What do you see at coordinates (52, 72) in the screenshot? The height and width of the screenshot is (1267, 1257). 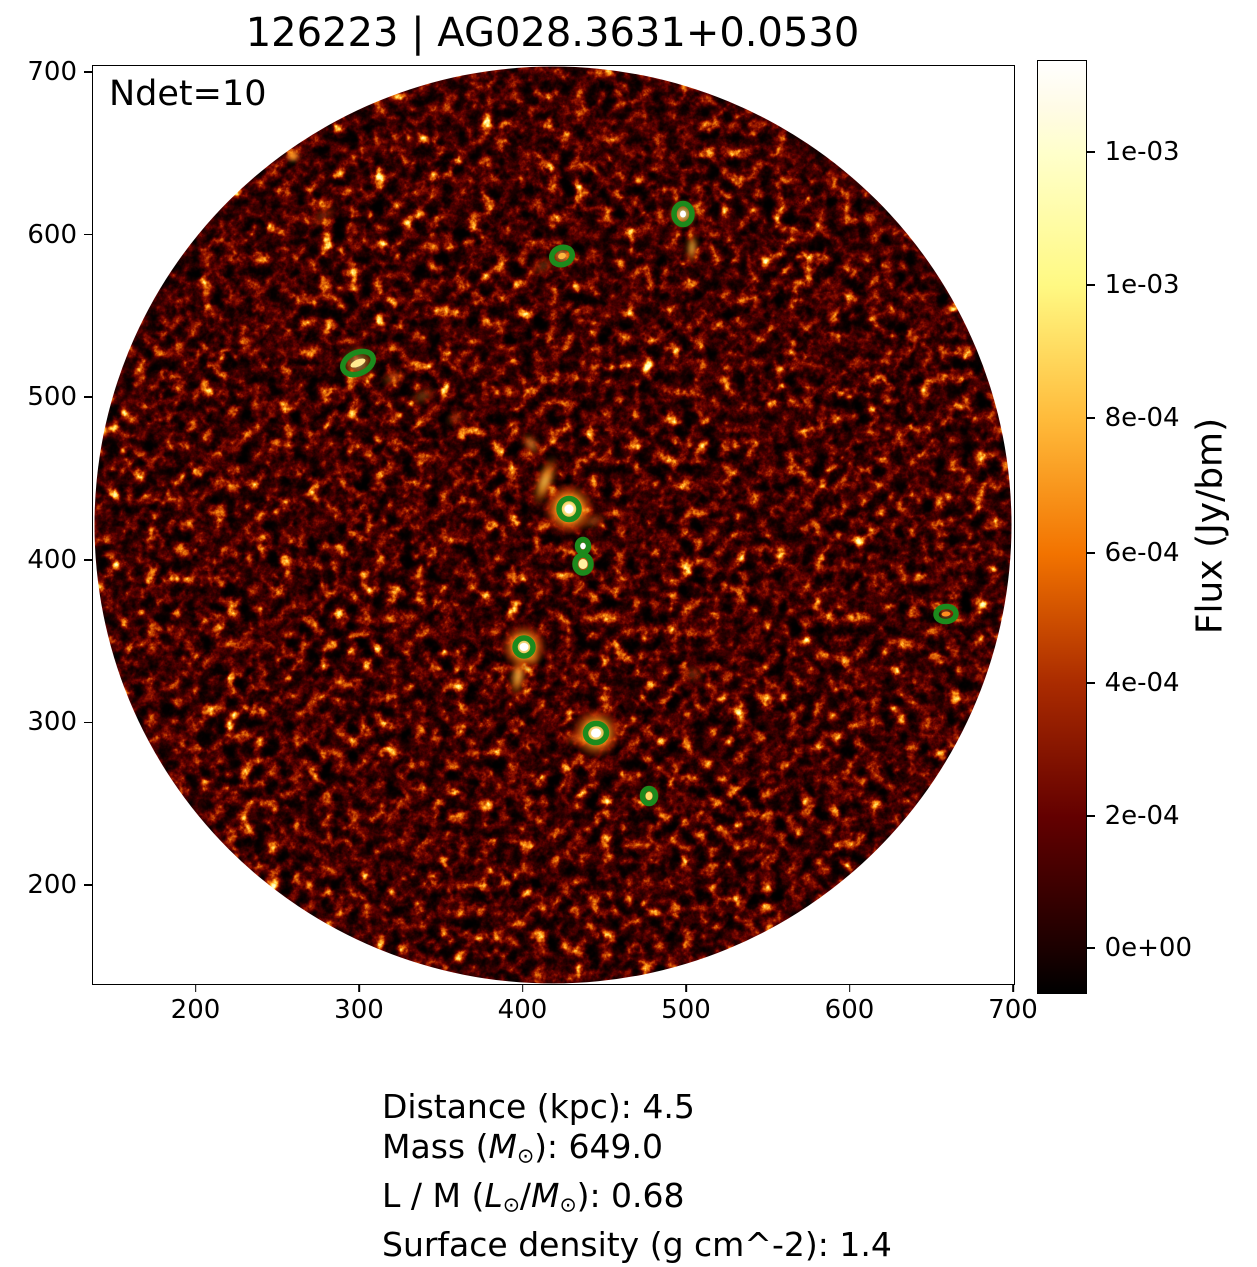 I see `y-tick-label: 700` at bounding box center [52, 72].